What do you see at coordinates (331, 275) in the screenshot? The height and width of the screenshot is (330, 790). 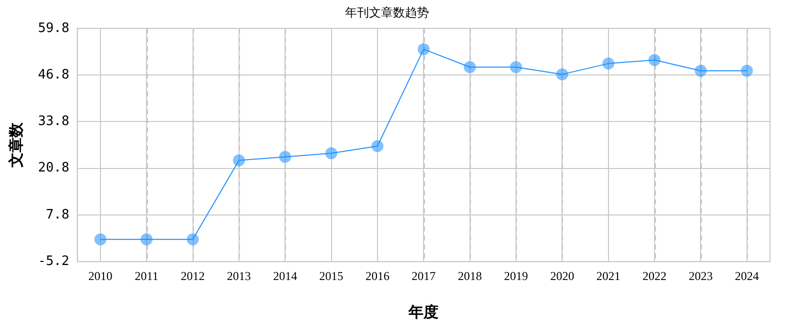 I see `x-tick-label: 2015` at bounding box center [331, 275].